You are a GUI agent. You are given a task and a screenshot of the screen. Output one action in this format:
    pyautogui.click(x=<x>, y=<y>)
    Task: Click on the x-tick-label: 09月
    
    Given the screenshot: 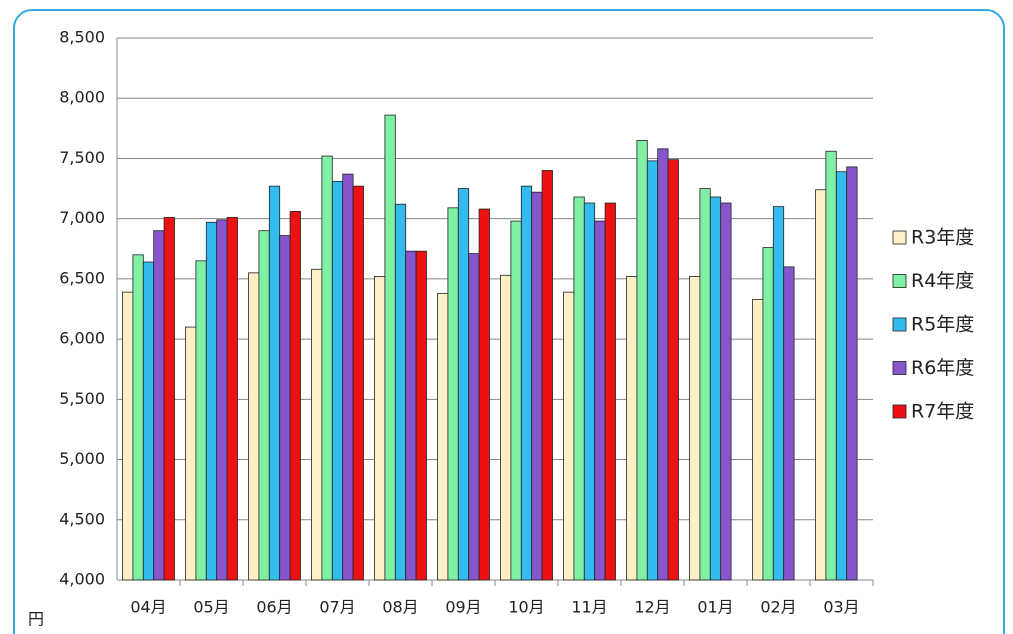 What is the action you would take?
    pyautogui.click(x=463, y=607)
    